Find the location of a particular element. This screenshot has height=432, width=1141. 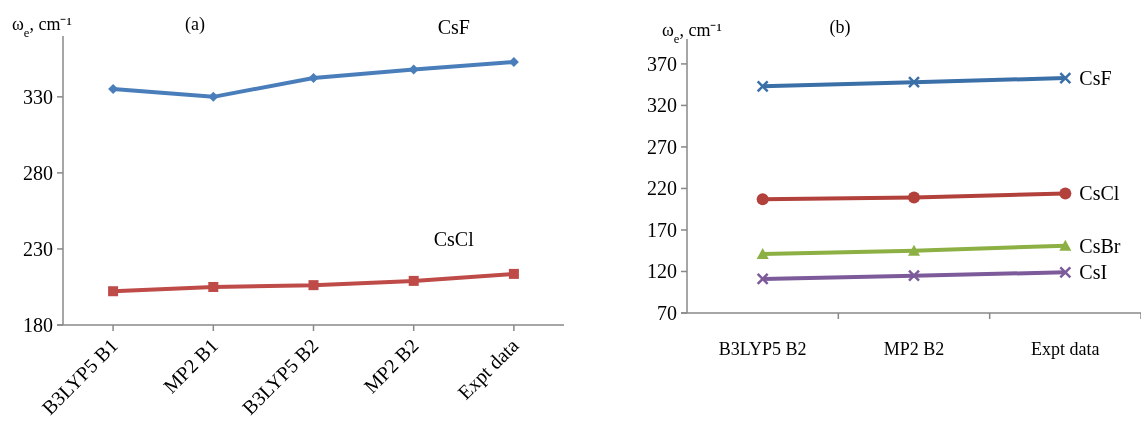

y-tick-label: 320 is located at coordinates (662, 105).